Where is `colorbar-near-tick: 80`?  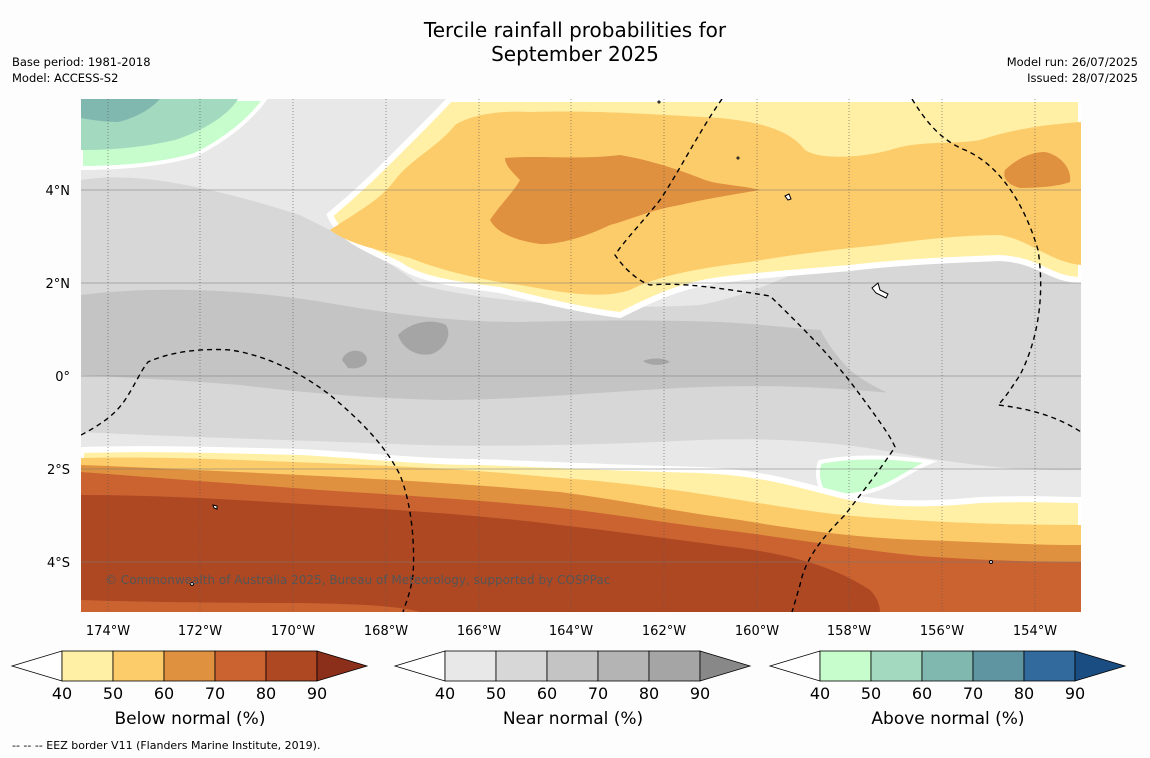
colorbar-near-tick: 80 is located at coordinates (649, 693).